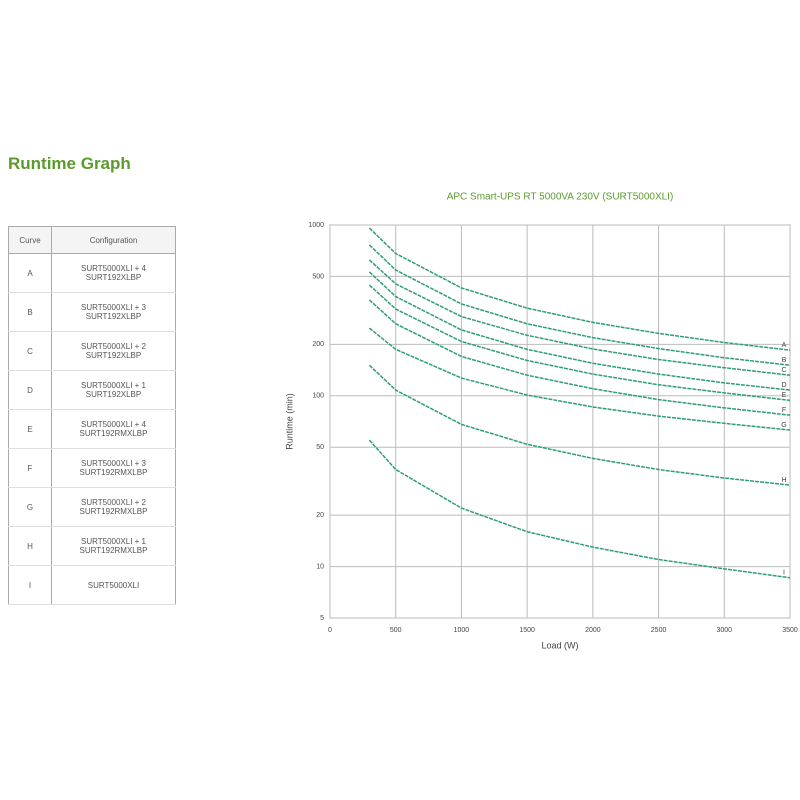  I want to click on x-tick-label: 2500, so click(659, 630).